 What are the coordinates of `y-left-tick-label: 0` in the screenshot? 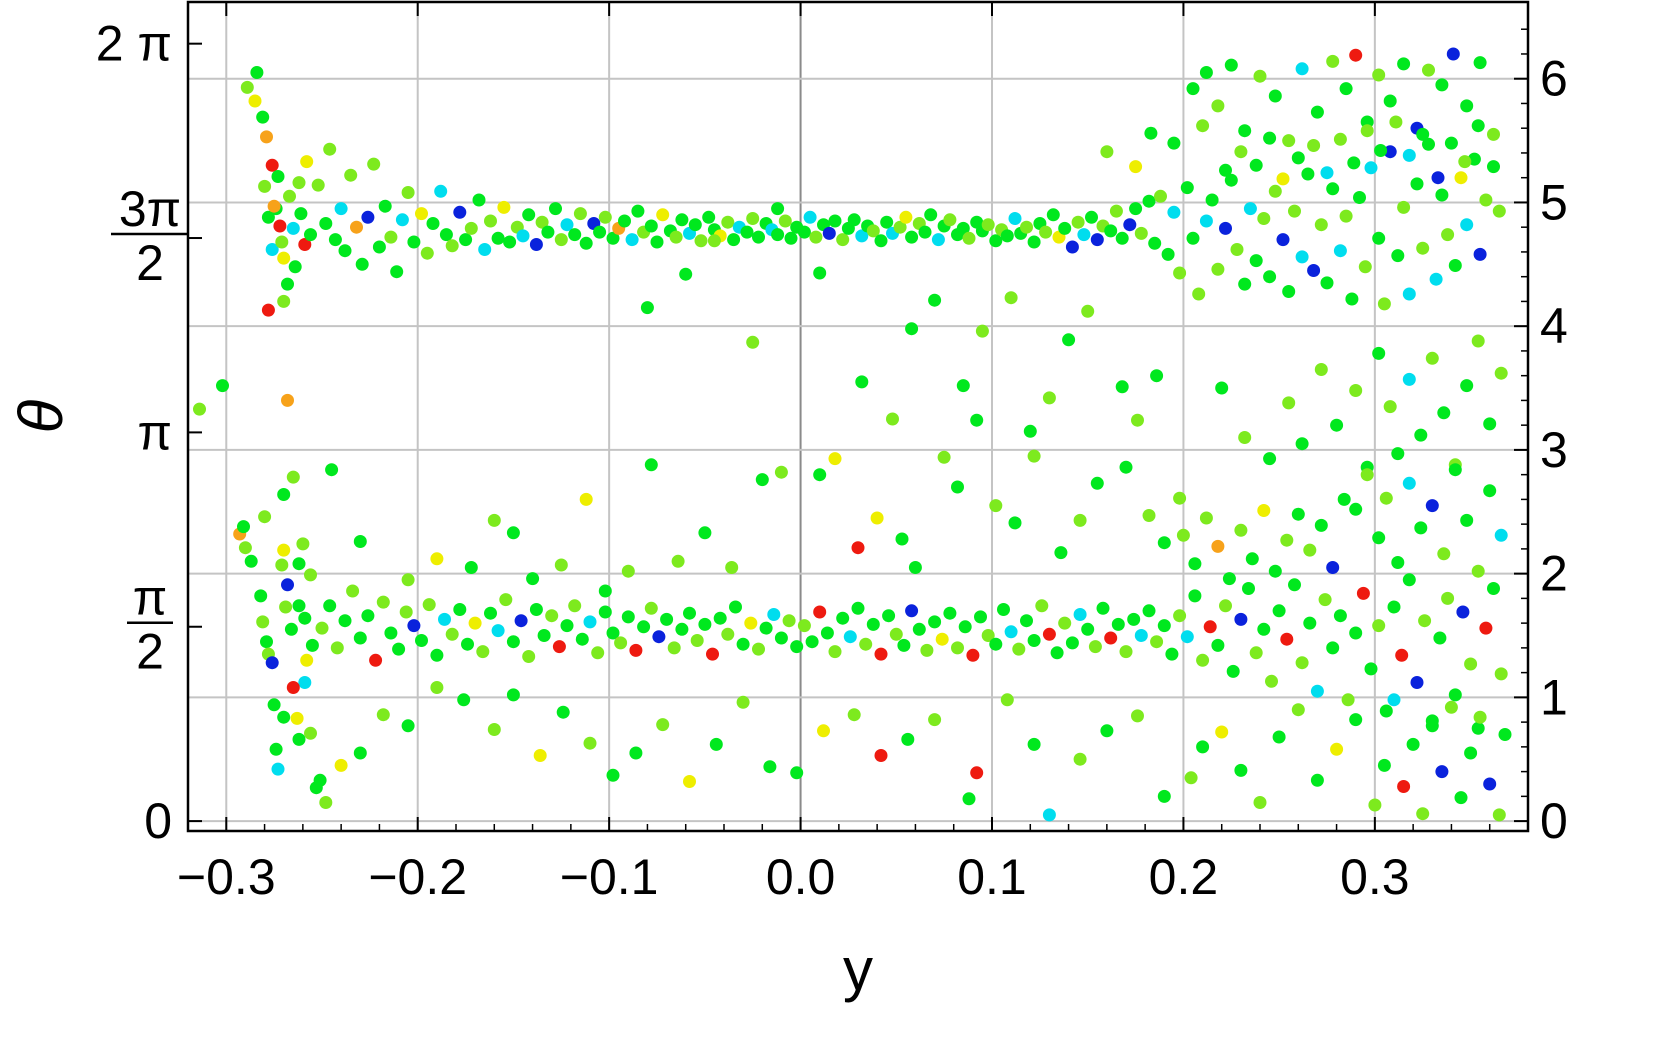 It's located at (158, 821).